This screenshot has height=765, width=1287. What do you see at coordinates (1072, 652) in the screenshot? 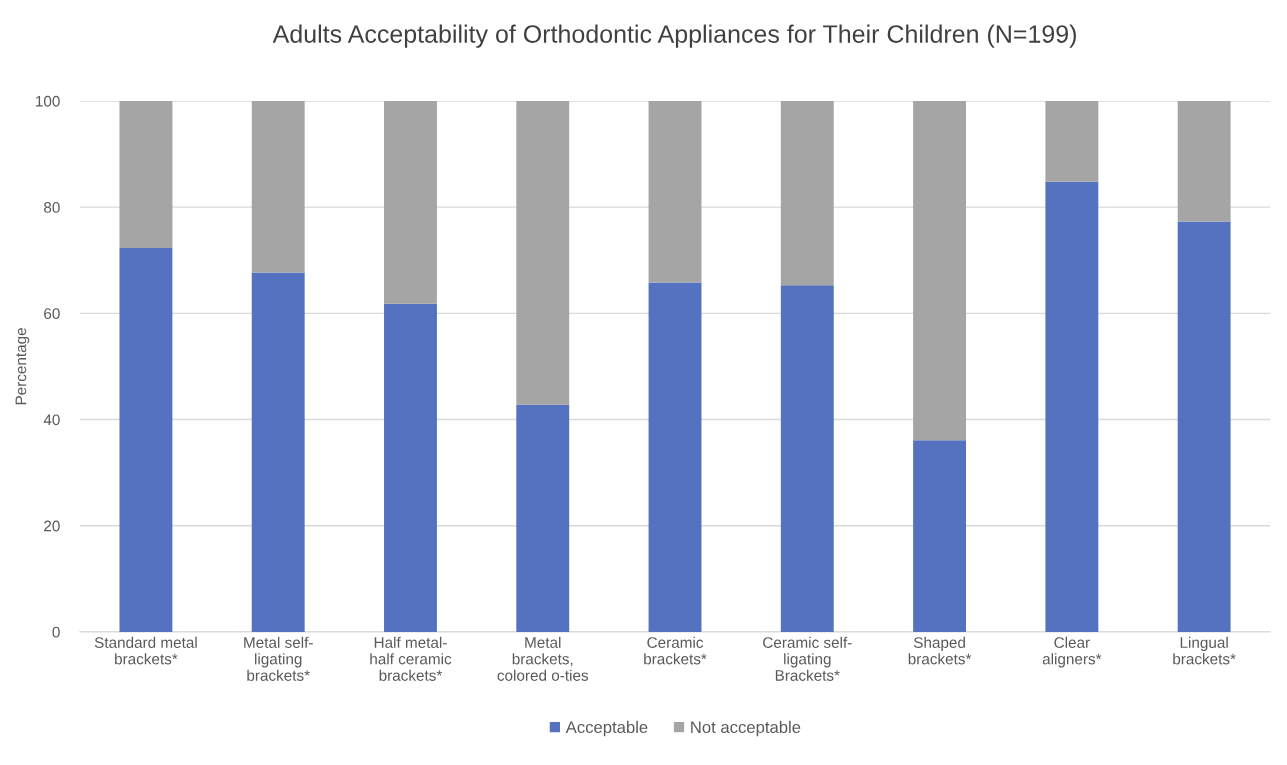
I see `x-tick-label: Clear aligners*` at bounding box center [1072, 652].